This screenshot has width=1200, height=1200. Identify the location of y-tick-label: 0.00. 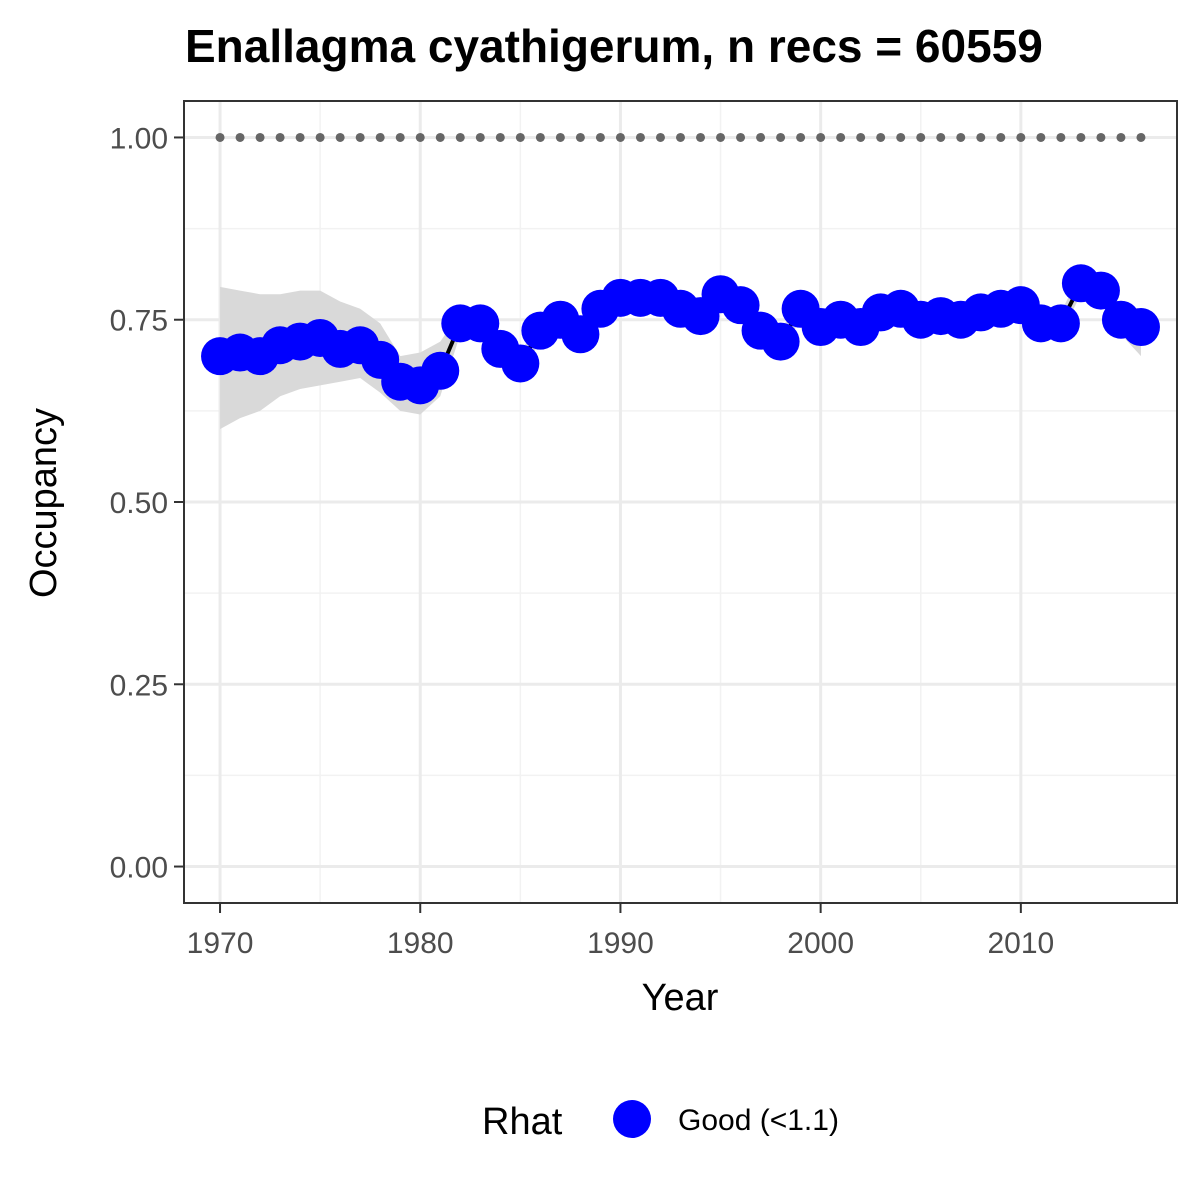
(139, 868).